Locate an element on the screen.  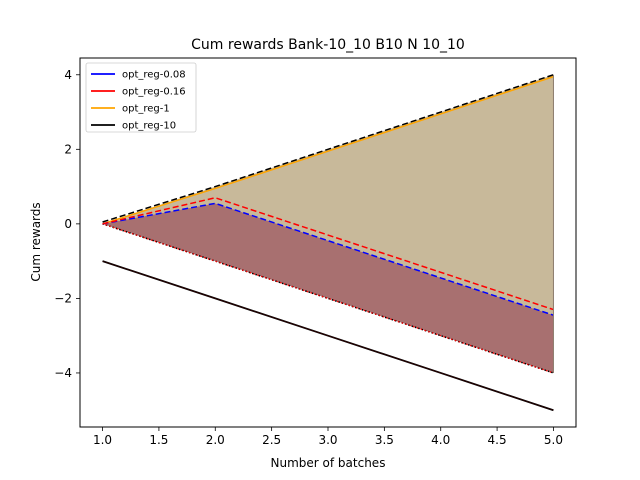
legend-label-opt-reg-0-16: opt_reg-0.16 is located at coordinates (154, 92).